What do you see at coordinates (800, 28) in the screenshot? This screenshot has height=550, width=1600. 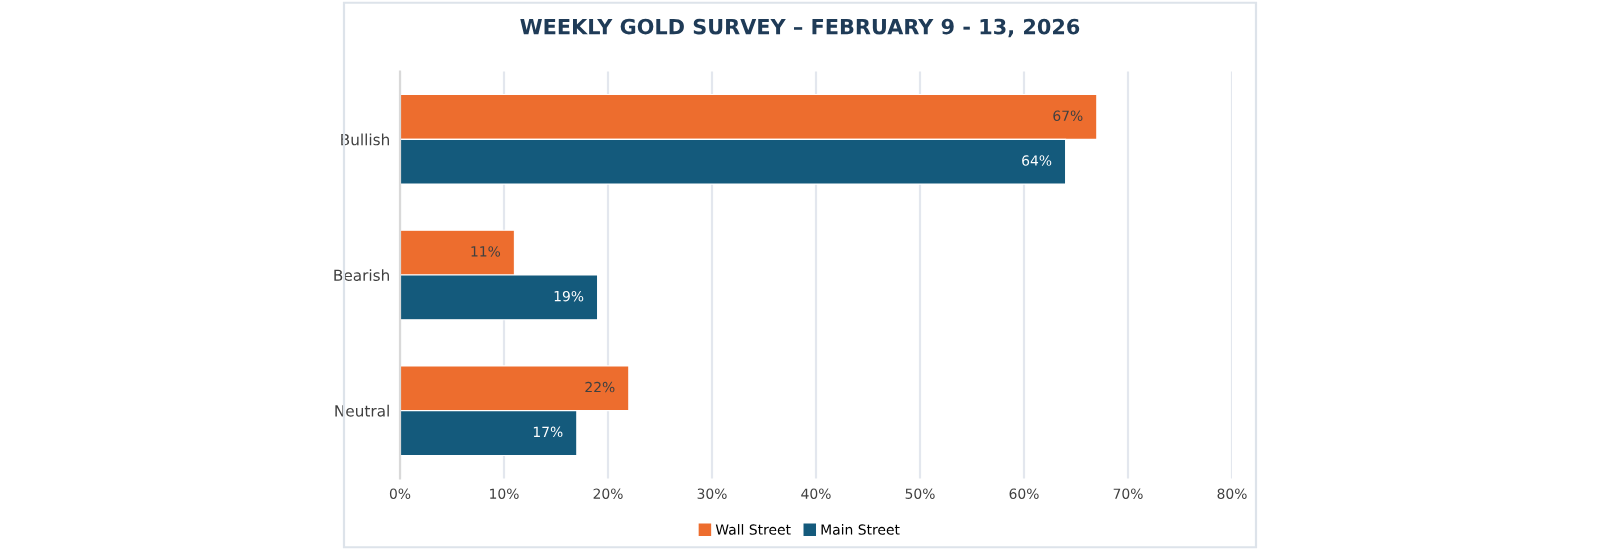 I see `chart-title: WEEKLY GOLD SURVEY – FEBRUARY 9 - 13, 2026` at bounding box center [800, 28].